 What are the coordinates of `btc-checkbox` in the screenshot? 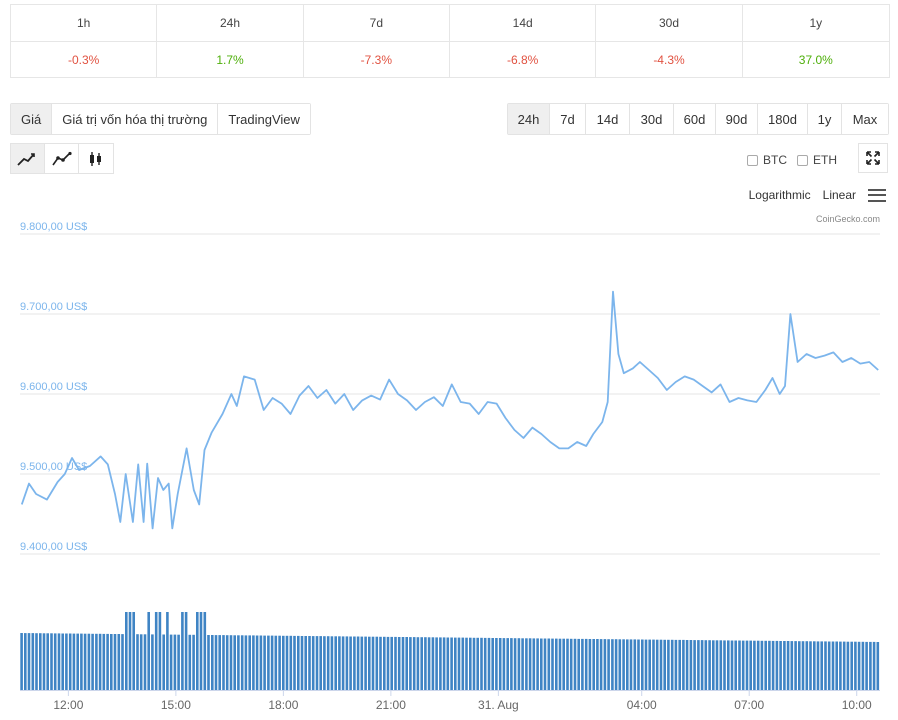 It's located at (752, 160).